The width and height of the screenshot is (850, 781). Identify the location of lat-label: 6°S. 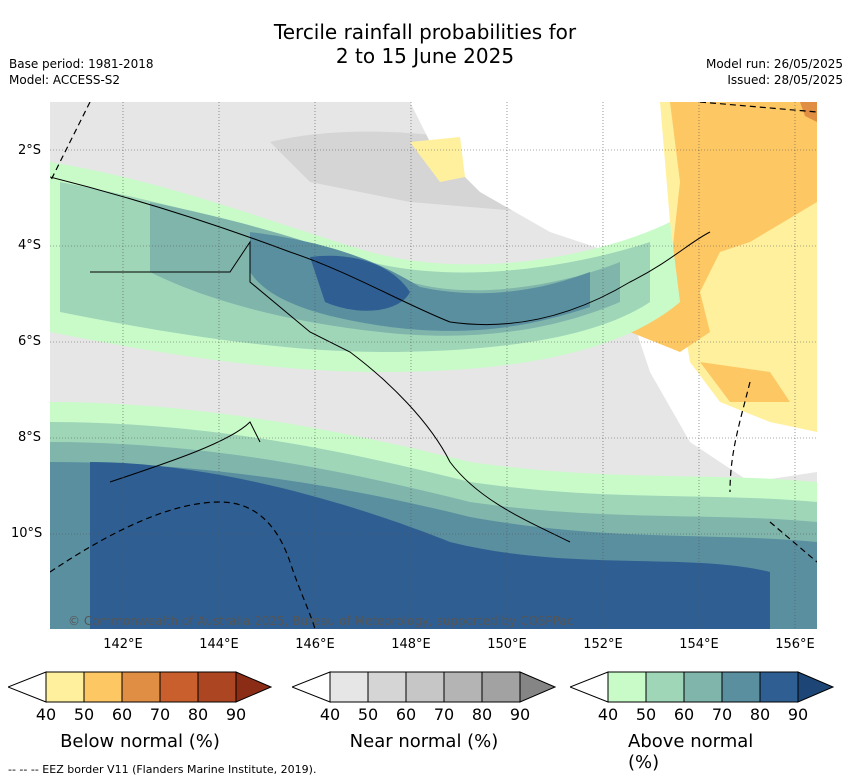
(30, 341).